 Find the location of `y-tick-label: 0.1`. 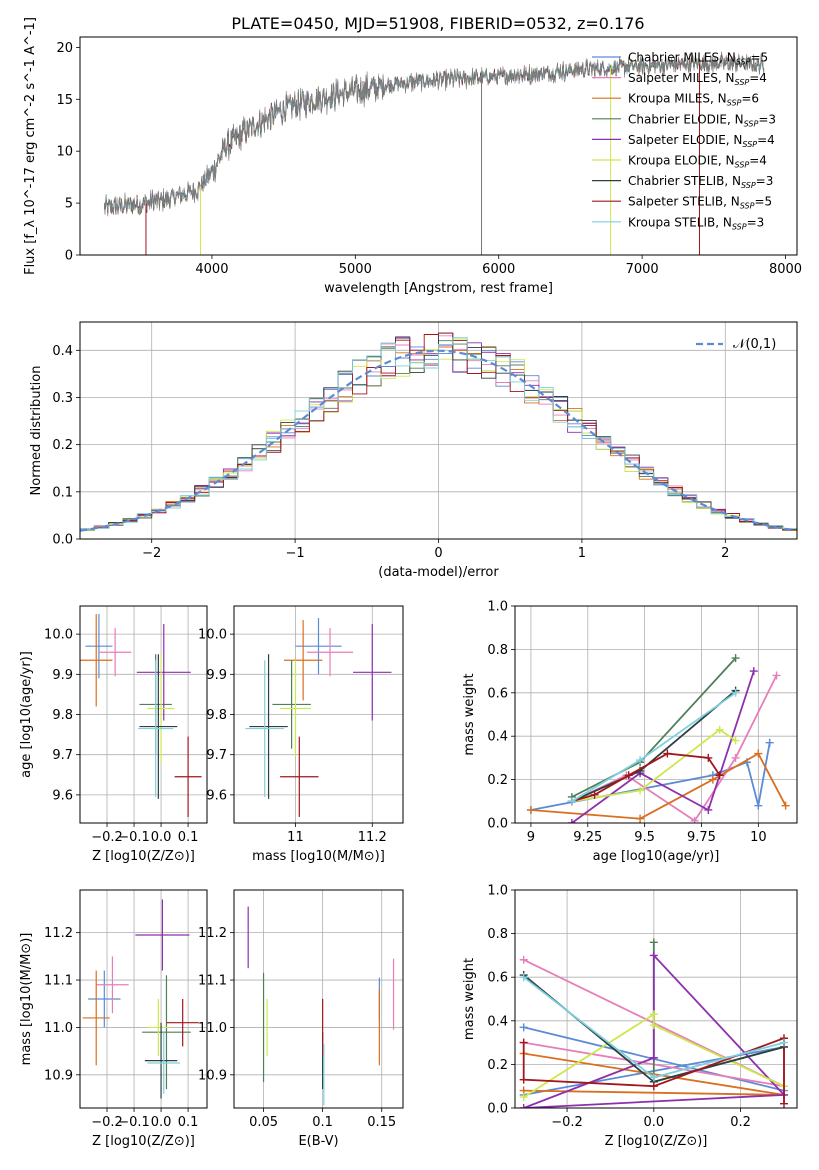

y-tick-label: 0.1 is located at coordinates (62, 492).